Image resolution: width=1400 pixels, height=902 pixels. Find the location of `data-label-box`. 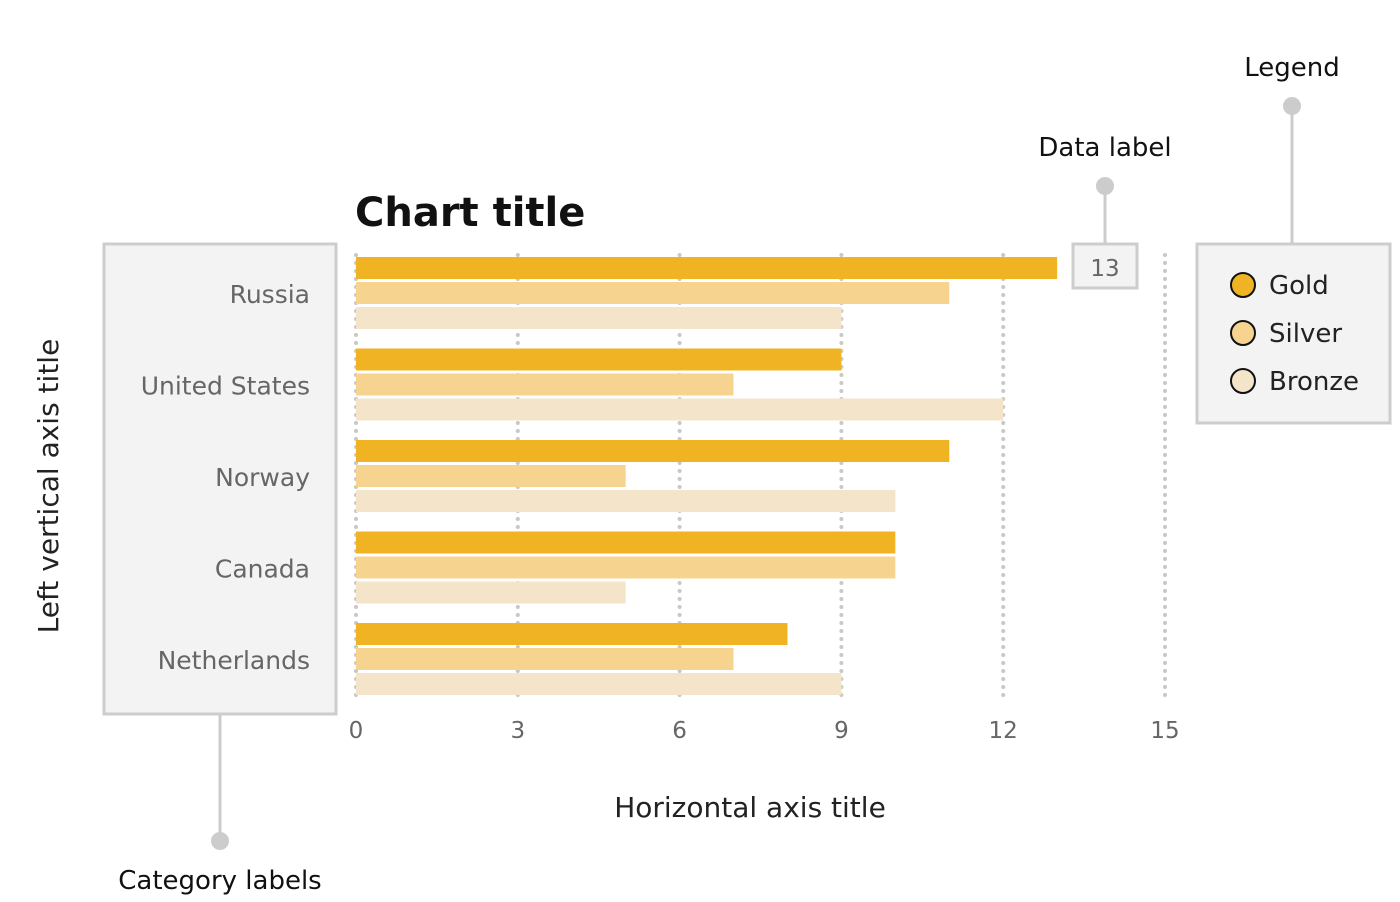

data-label-box is located at coordinates (1105, 266).